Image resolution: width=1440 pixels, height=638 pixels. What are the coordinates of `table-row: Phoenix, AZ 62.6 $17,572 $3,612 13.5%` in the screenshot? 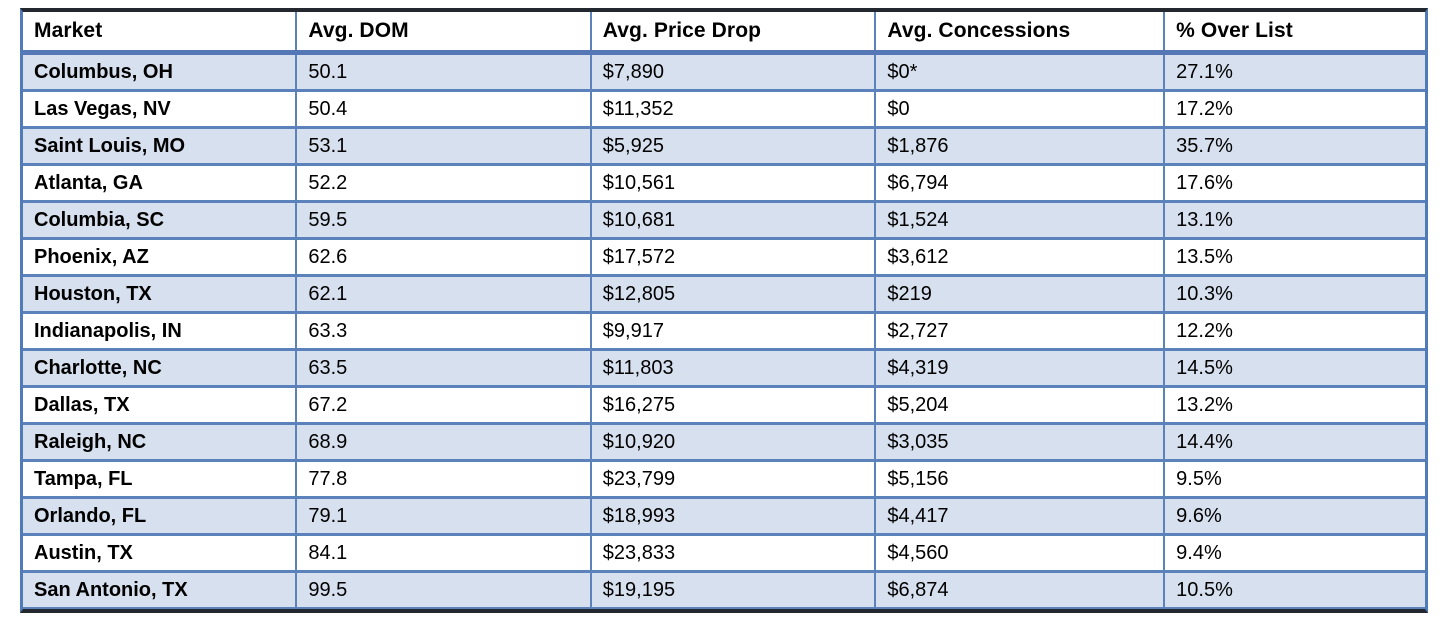 It's located at (724, 256).